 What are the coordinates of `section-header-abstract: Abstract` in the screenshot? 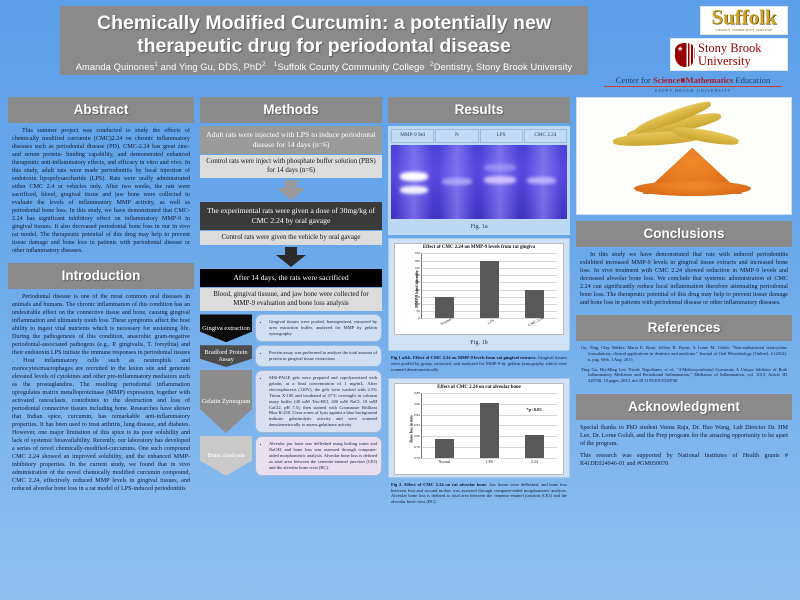 It's located at (101, 110).